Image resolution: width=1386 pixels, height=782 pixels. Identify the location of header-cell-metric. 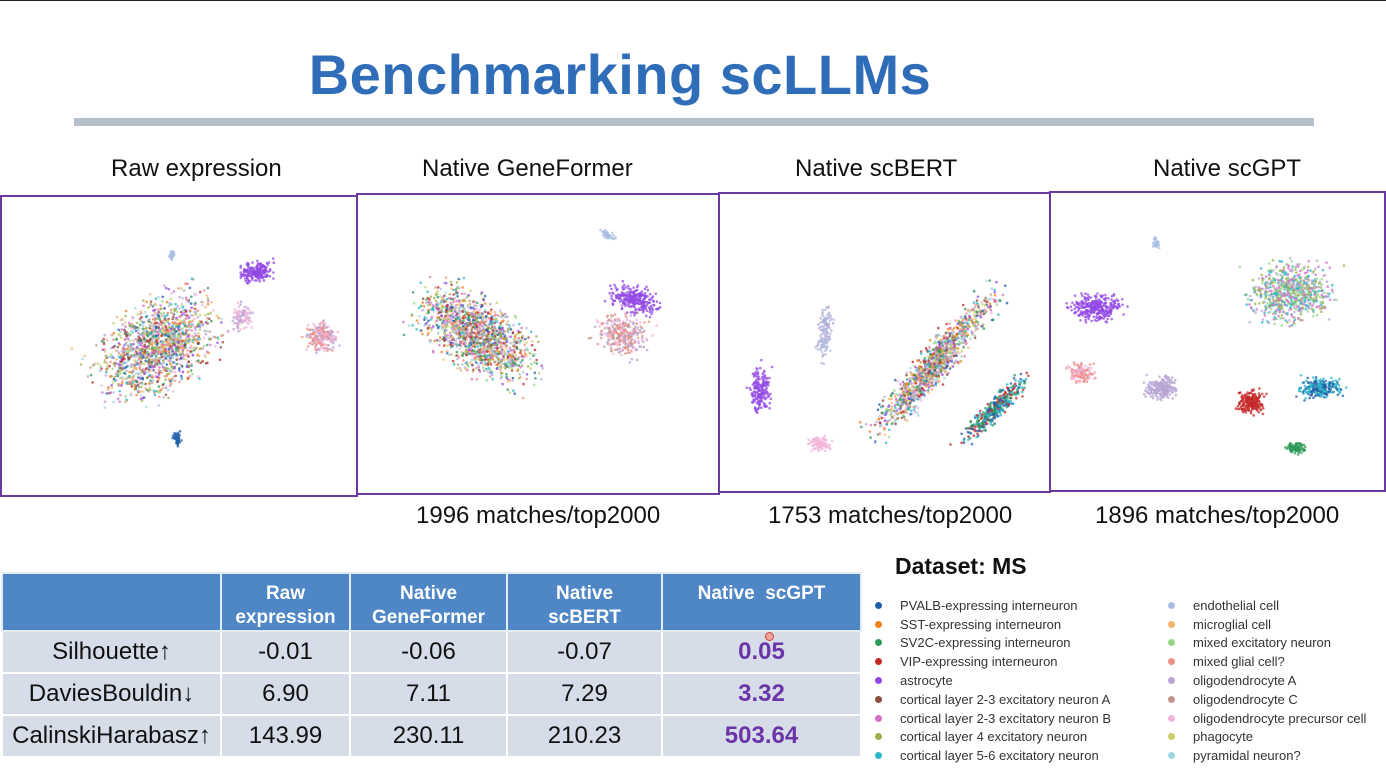
(111, 602).